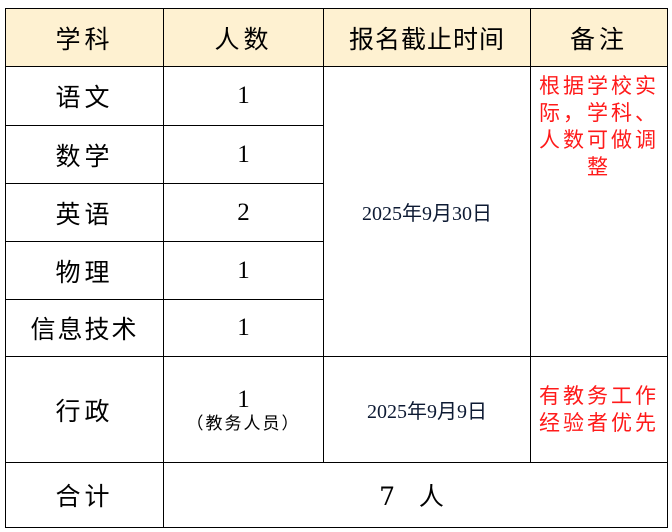 The image size is (672, 532). What do you see at coordinates (415, 495) in the screenshot?
I see `total-value: 7 人` at bounding box center [415, 495].